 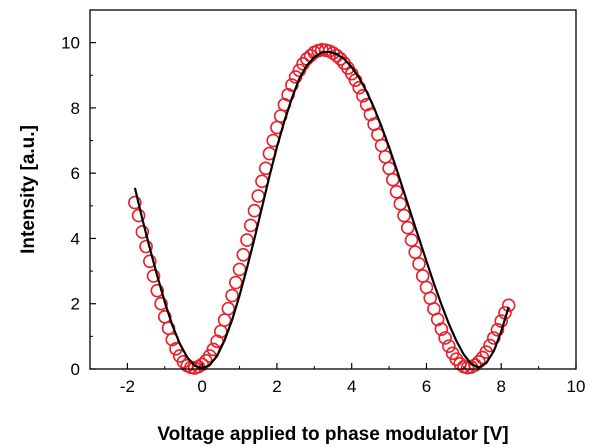 What do you see at coordinates (332, 434) in the screenshot?
I see `x-axis-title: Voltage applied to phase modulator [V]` at bounding box center [332, 434].